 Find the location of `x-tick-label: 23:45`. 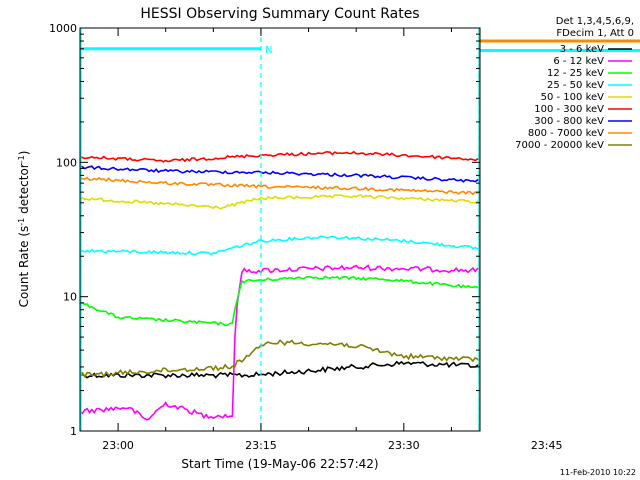

x-tick-label: 23:45 is located at coordinates (547, 445).